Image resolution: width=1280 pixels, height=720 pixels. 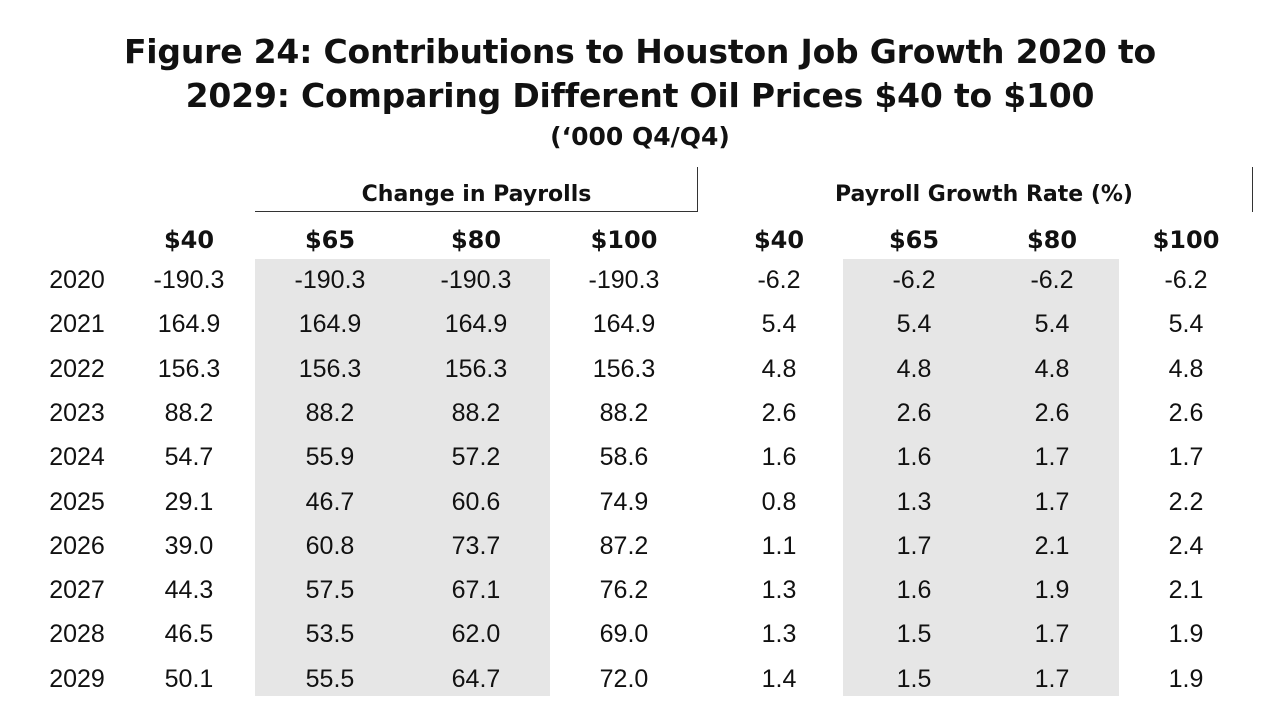 I want to click on cell-growth-40-2028: 1.3, so click(x=779, y=634).